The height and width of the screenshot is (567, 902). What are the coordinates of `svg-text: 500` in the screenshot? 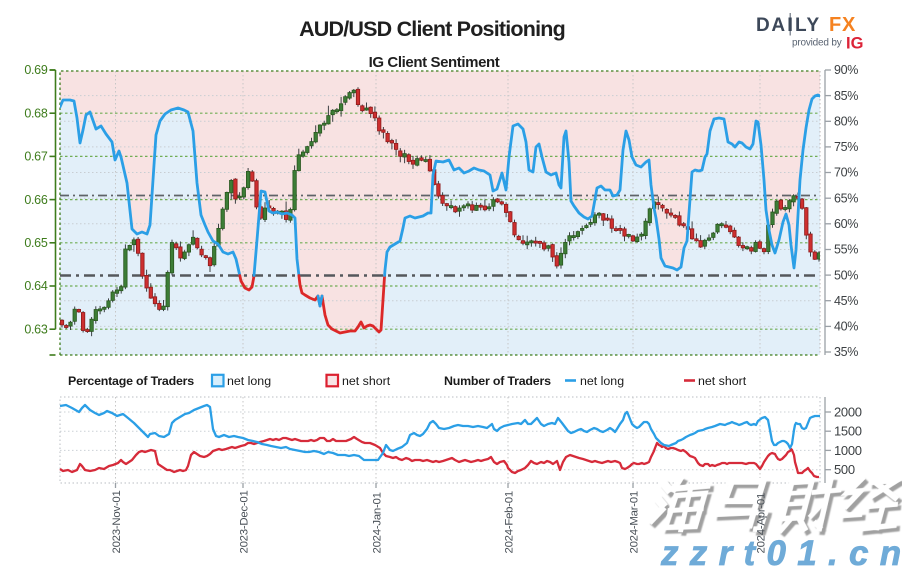 It's located at (844, 469).